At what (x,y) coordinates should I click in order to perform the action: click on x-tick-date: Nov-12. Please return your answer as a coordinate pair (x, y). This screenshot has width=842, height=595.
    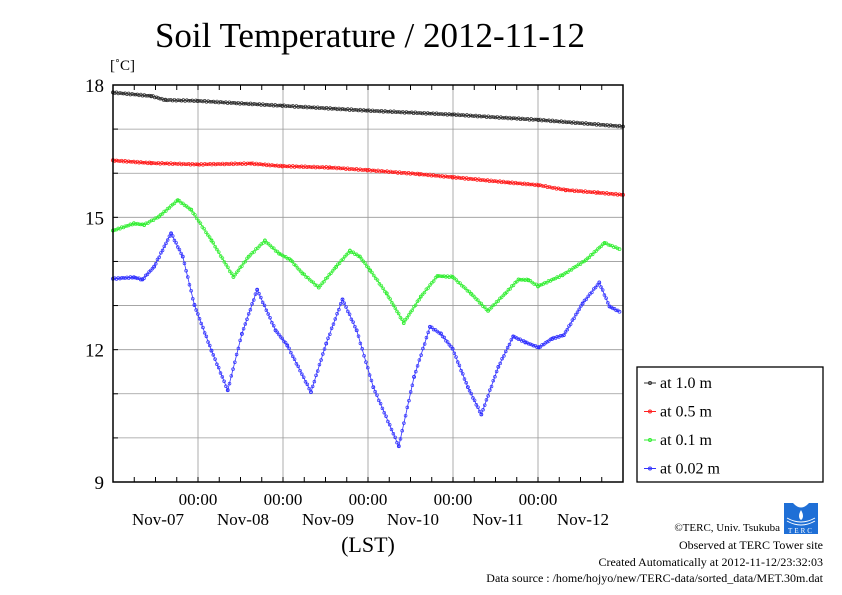
    Looking at the image, I should click on (583, 519).